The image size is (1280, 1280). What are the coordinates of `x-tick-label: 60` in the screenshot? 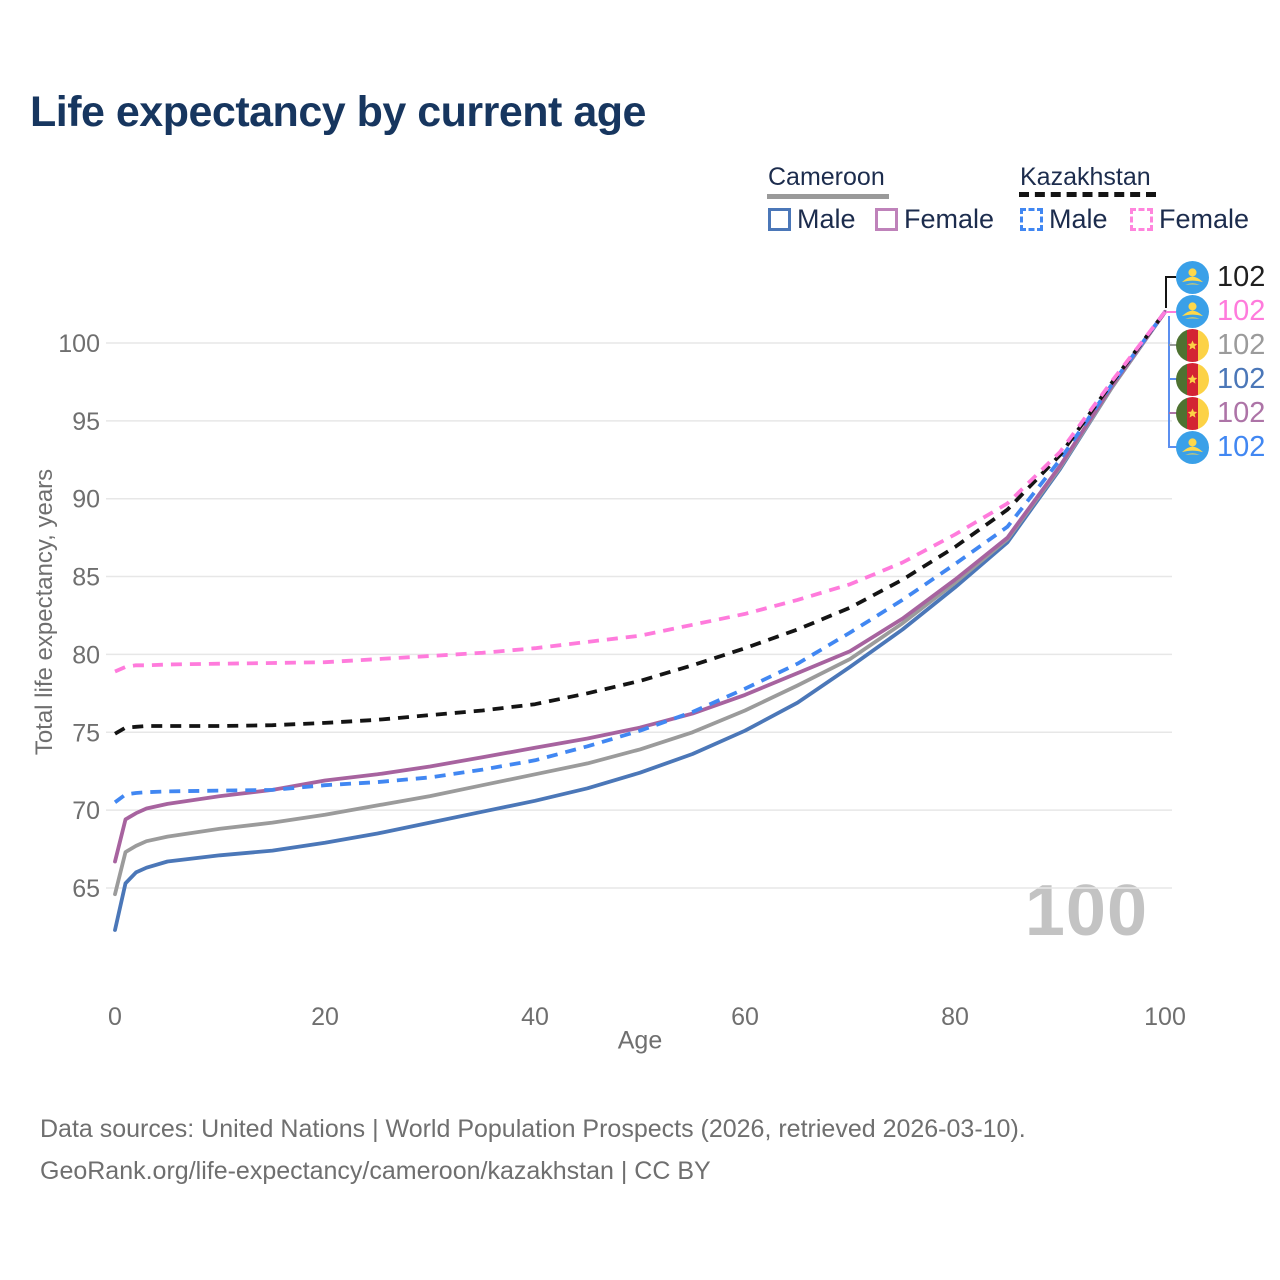 It's located at (745, 1017).